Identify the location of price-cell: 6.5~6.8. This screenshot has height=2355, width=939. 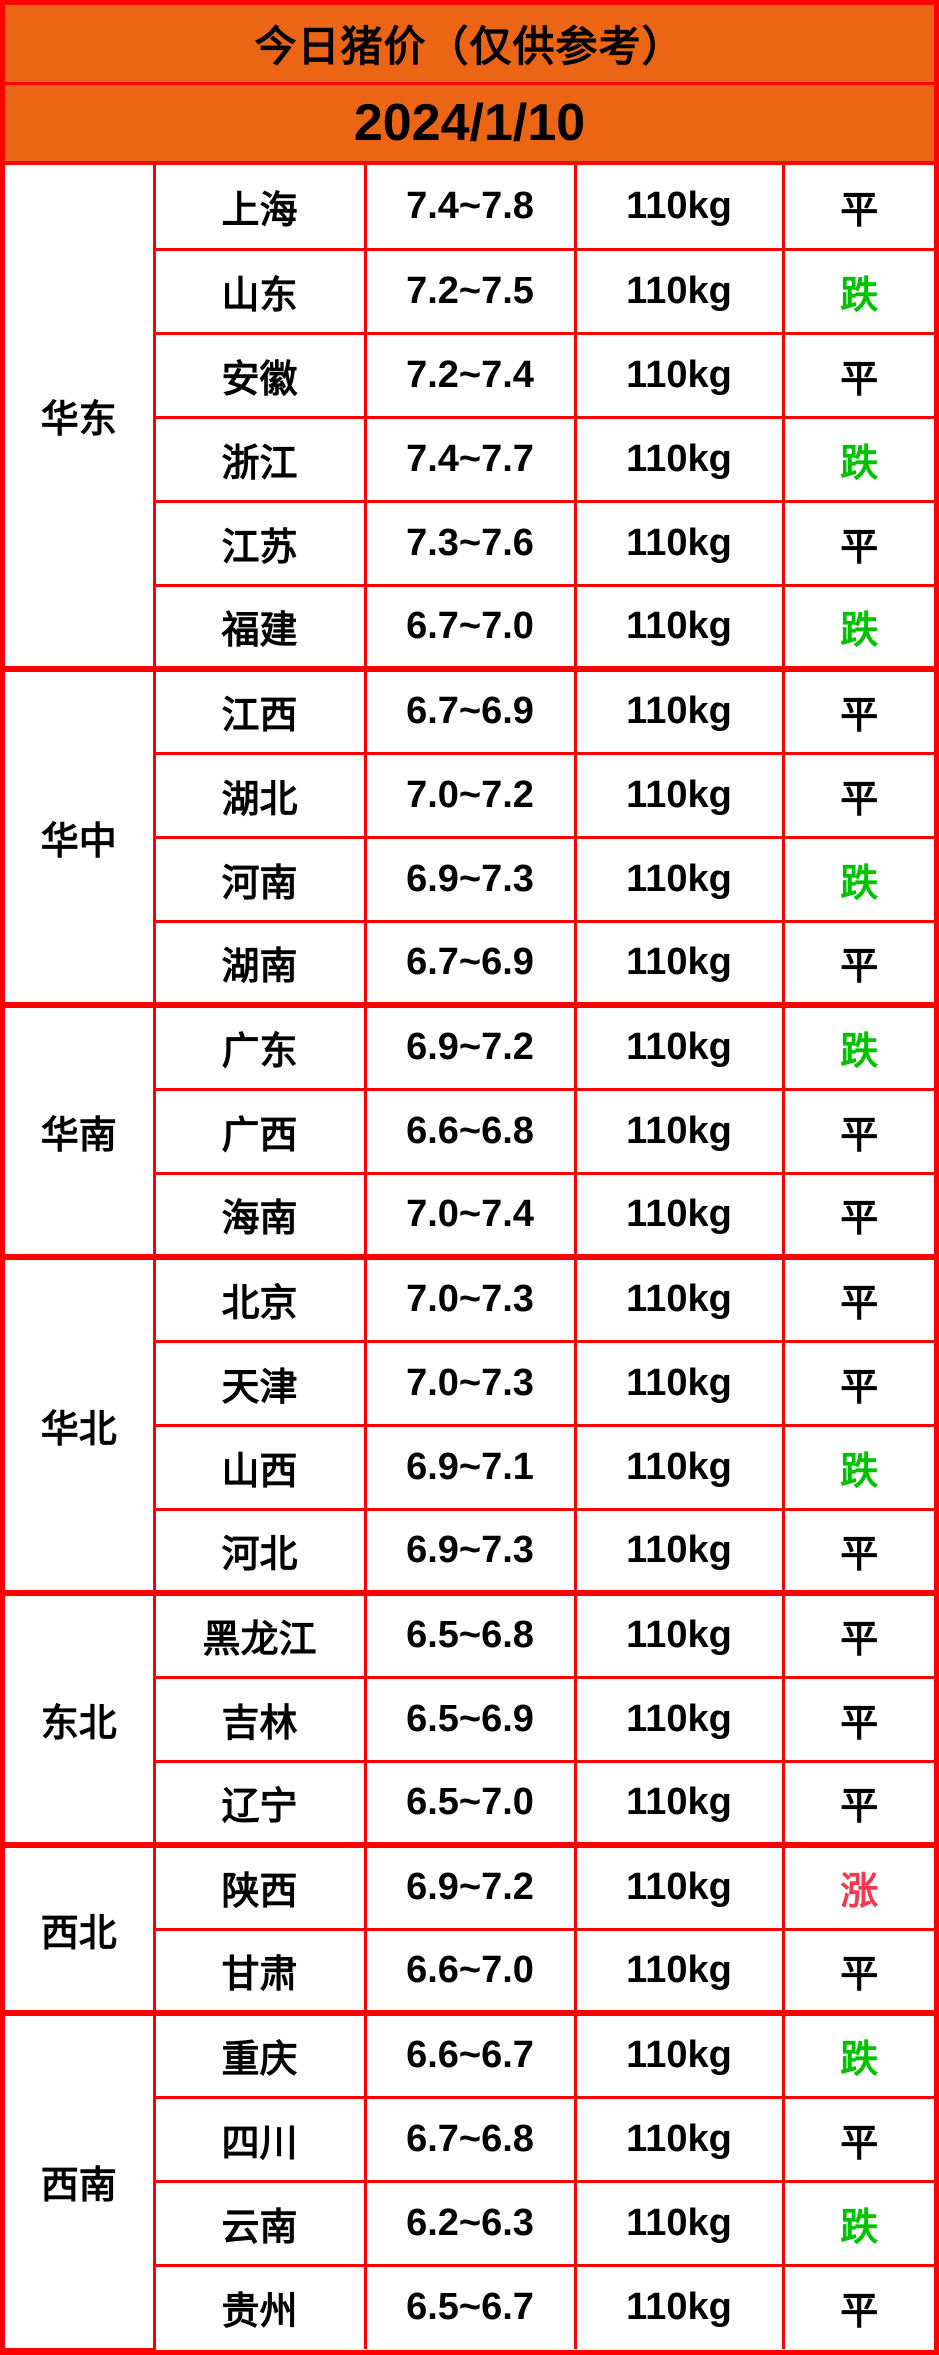
(470, 1634).